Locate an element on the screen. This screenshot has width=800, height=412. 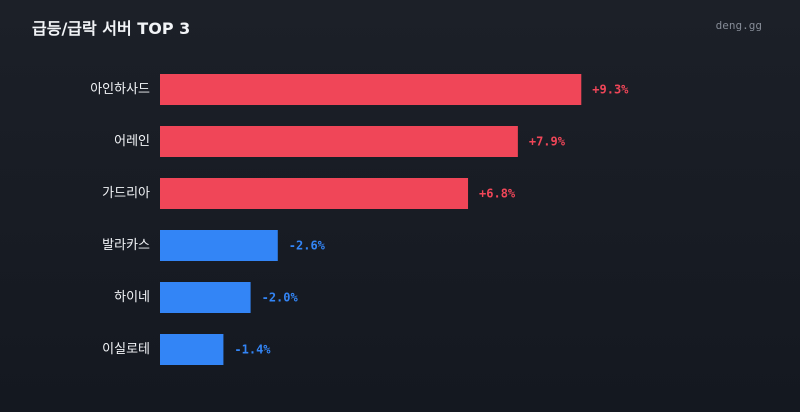
chart-title: 급등/급락 서버 TOP 3 is located at coordinates (111, 28).